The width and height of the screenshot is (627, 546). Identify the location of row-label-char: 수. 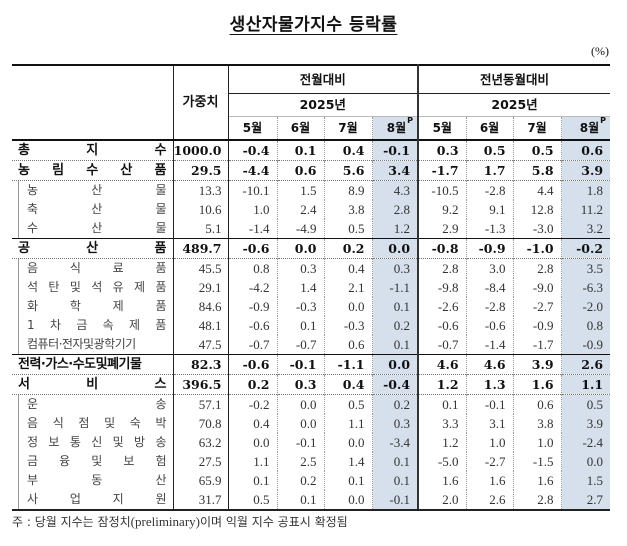
(92, 170).